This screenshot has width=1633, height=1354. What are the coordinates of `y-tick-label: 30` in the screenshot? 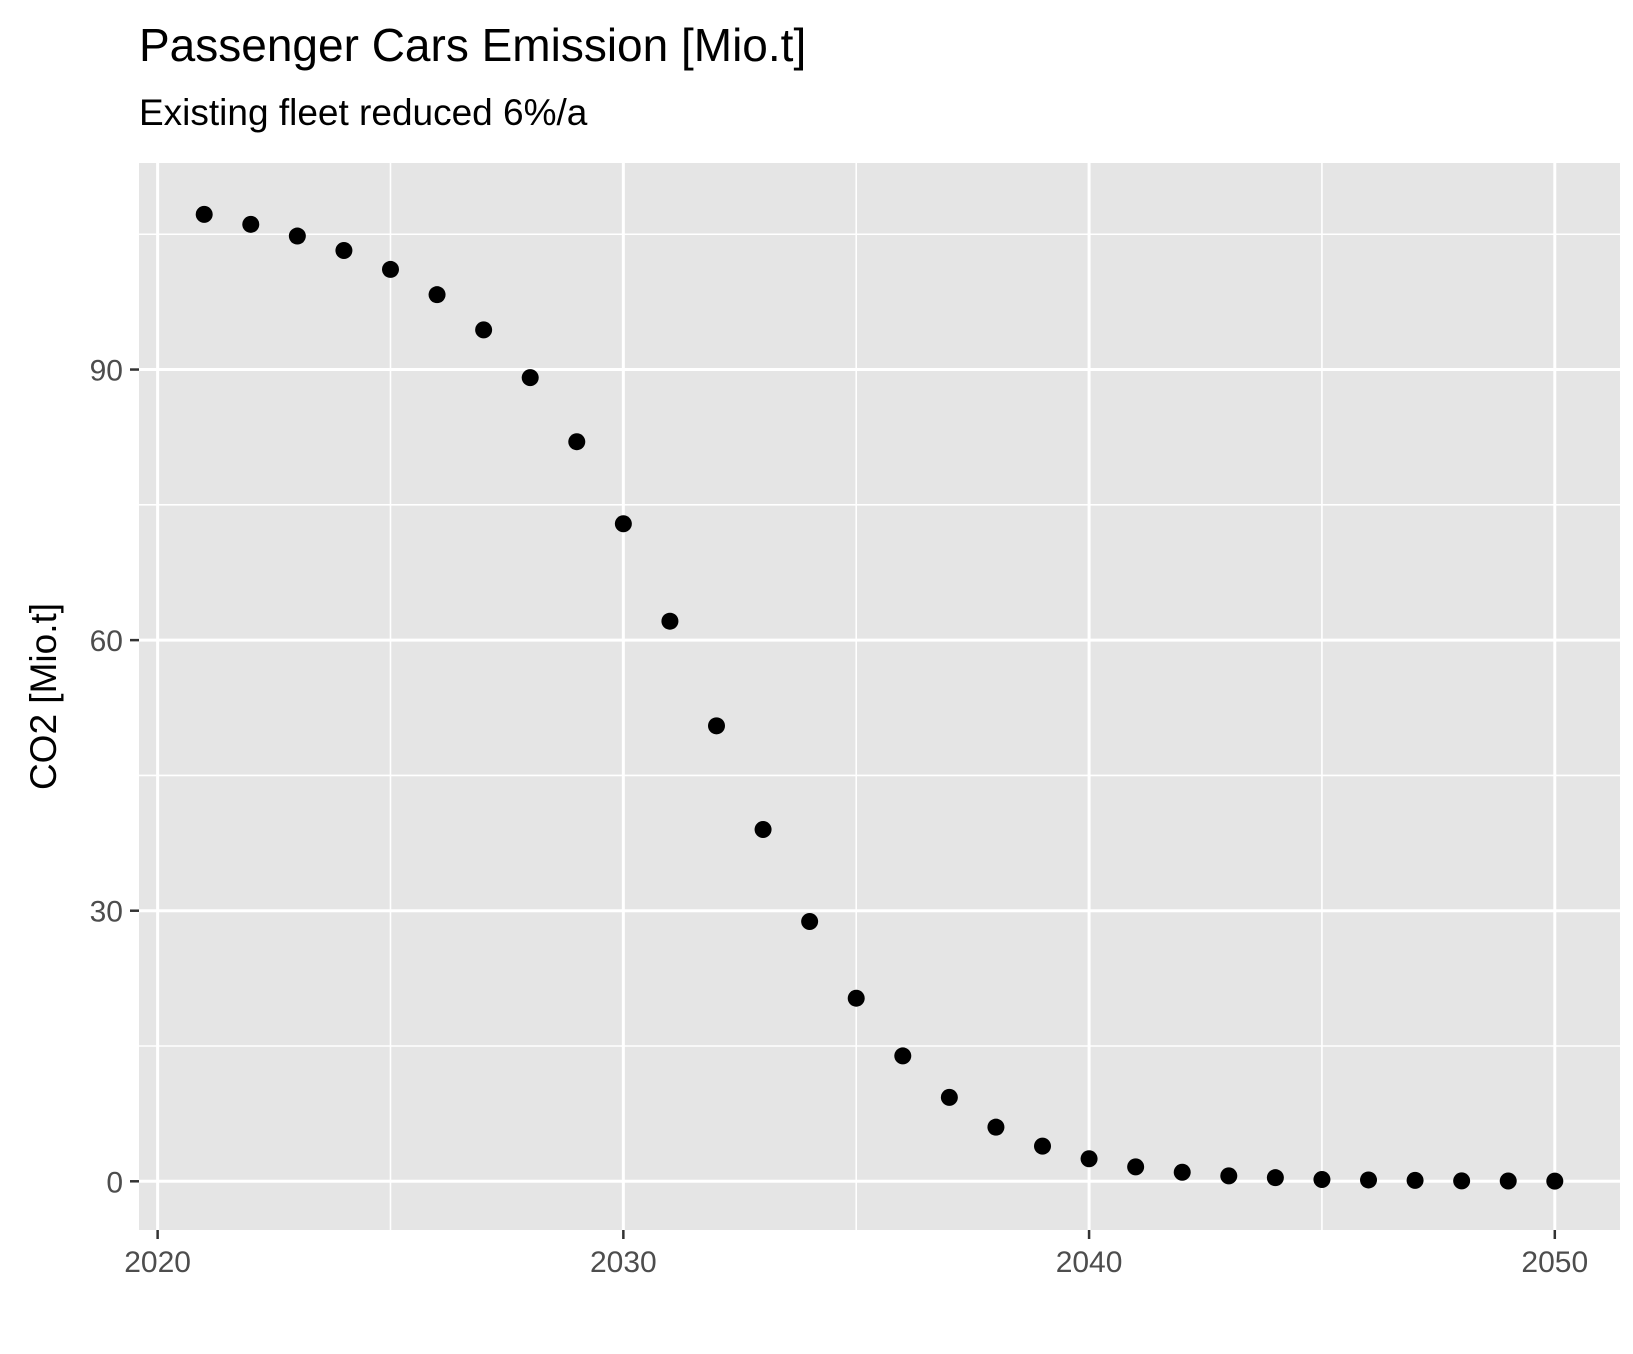 It's located at (106, 912).